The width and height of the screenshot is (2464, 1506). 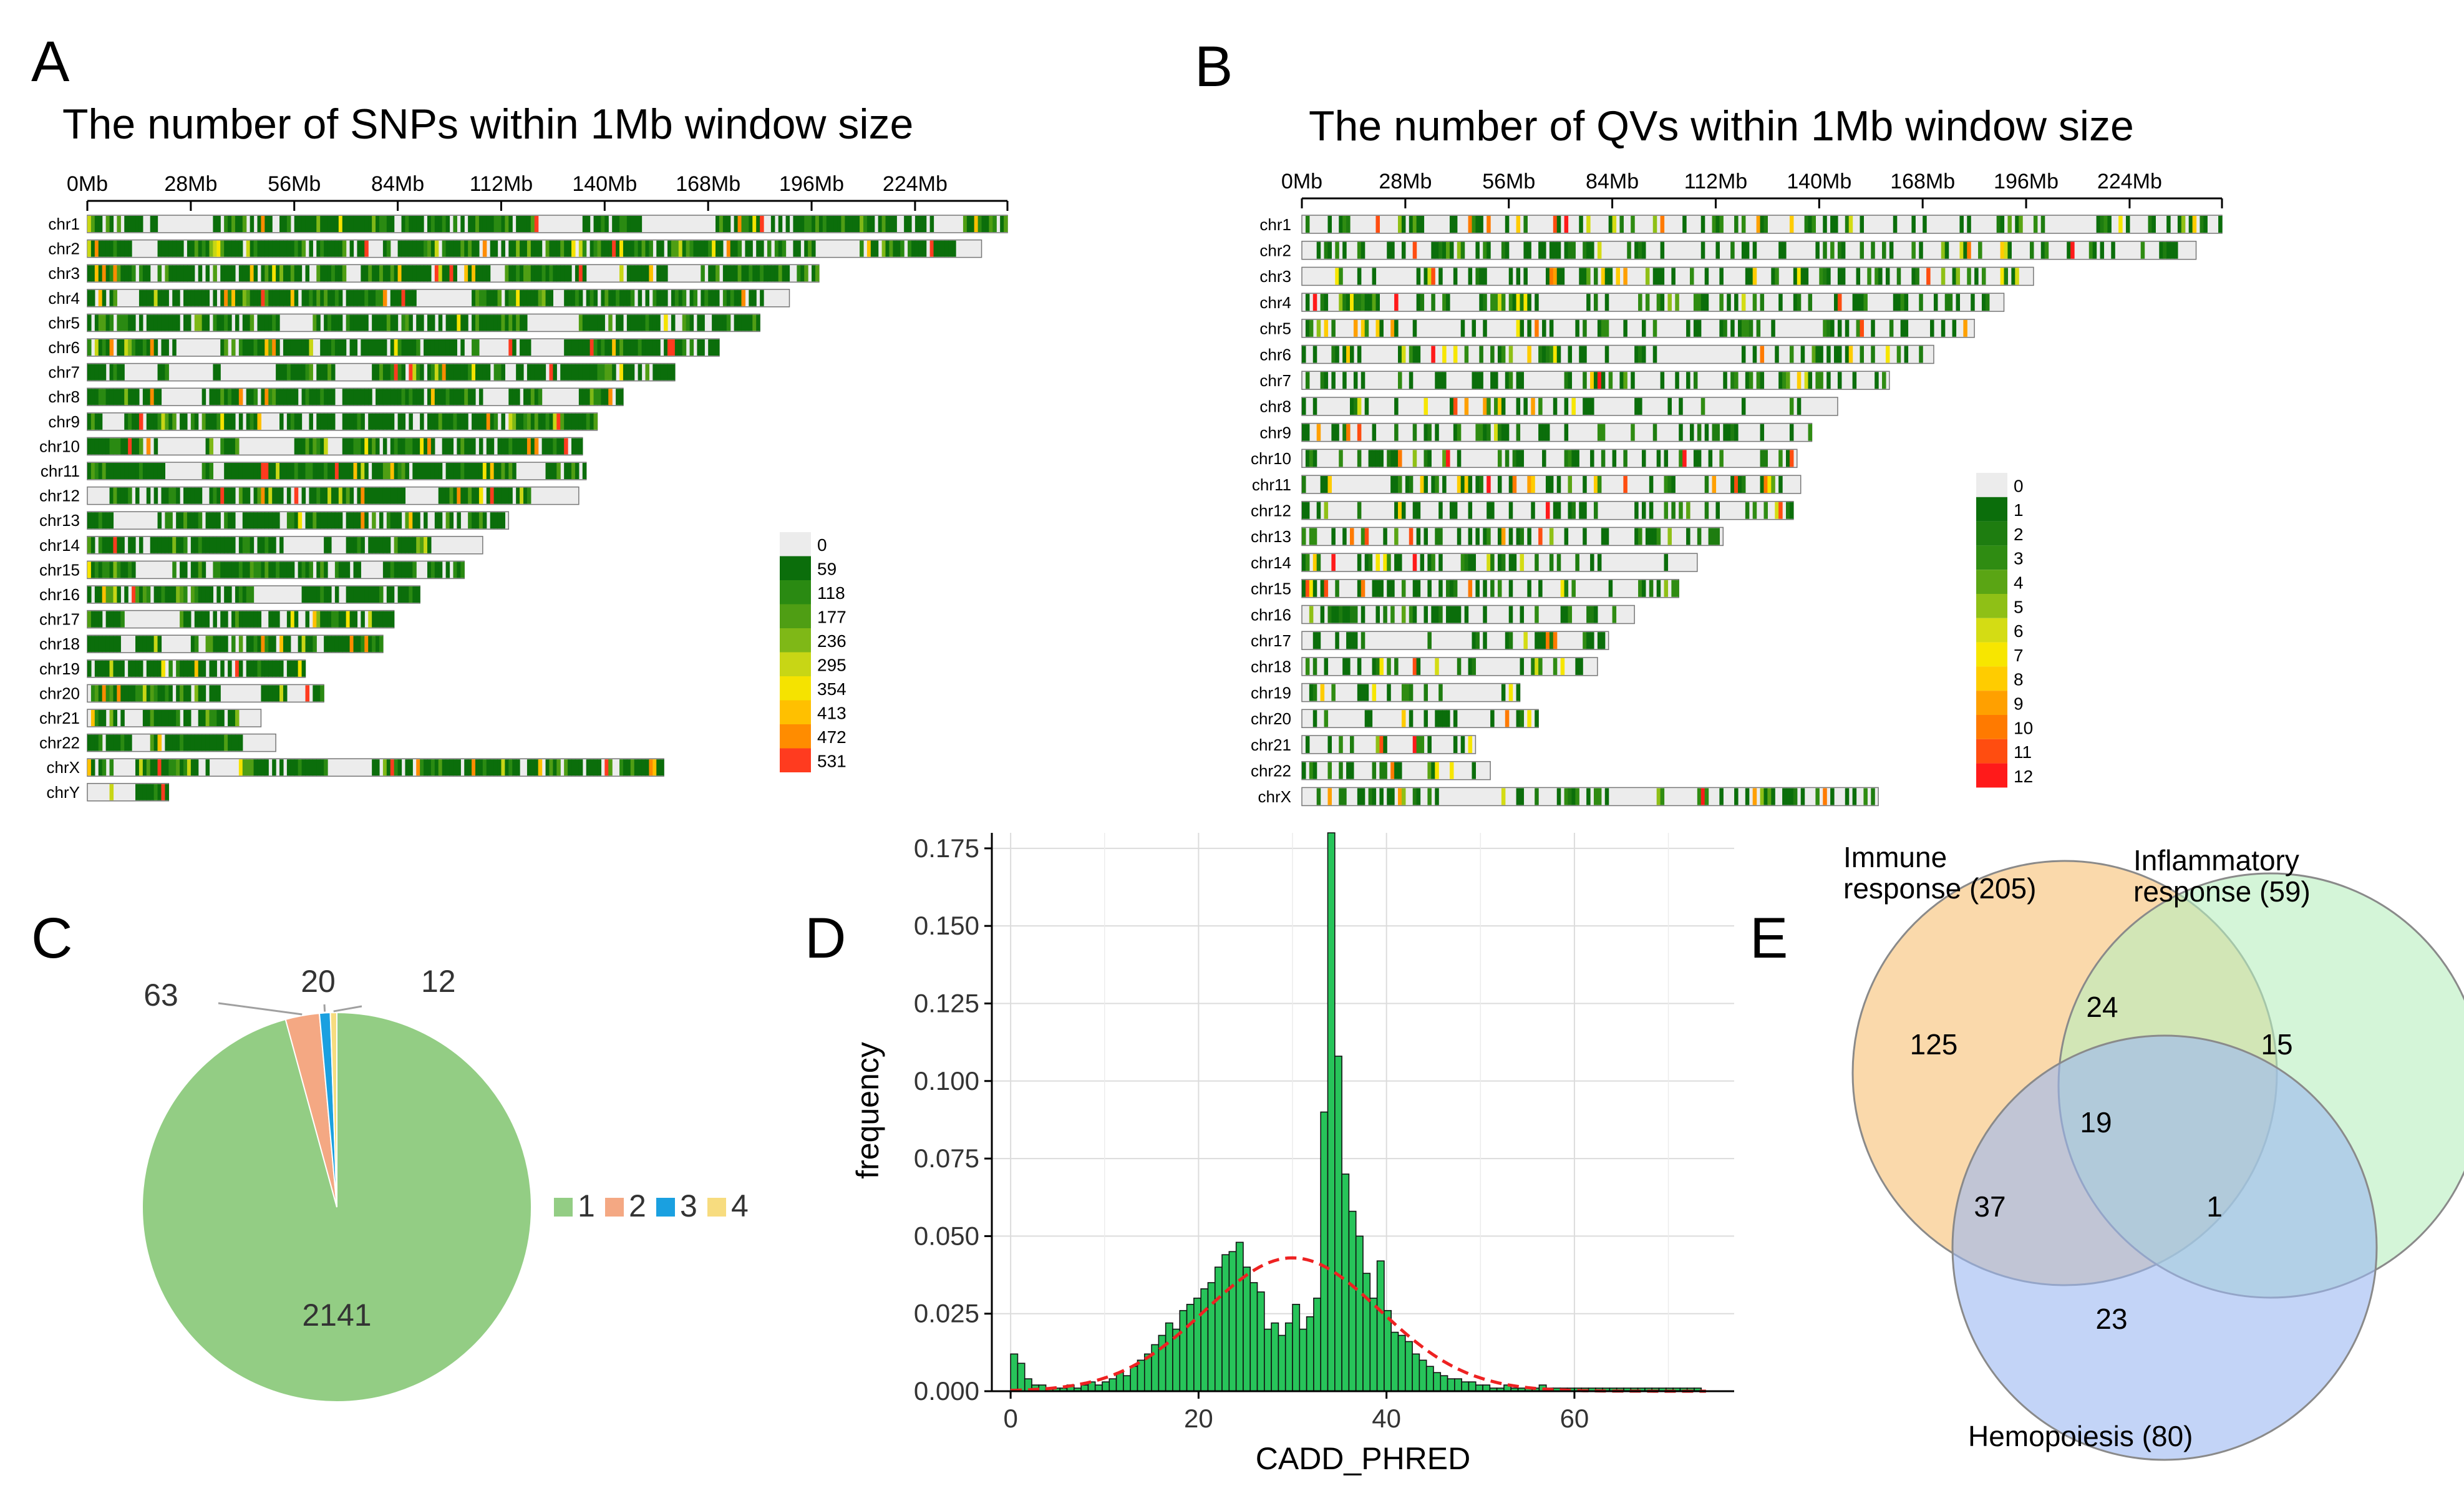 What do you see at coordinates (1405, 181) in the screenshot?
I see `axis-tick-label: 28Mb` at bounding box center [1405, 181].